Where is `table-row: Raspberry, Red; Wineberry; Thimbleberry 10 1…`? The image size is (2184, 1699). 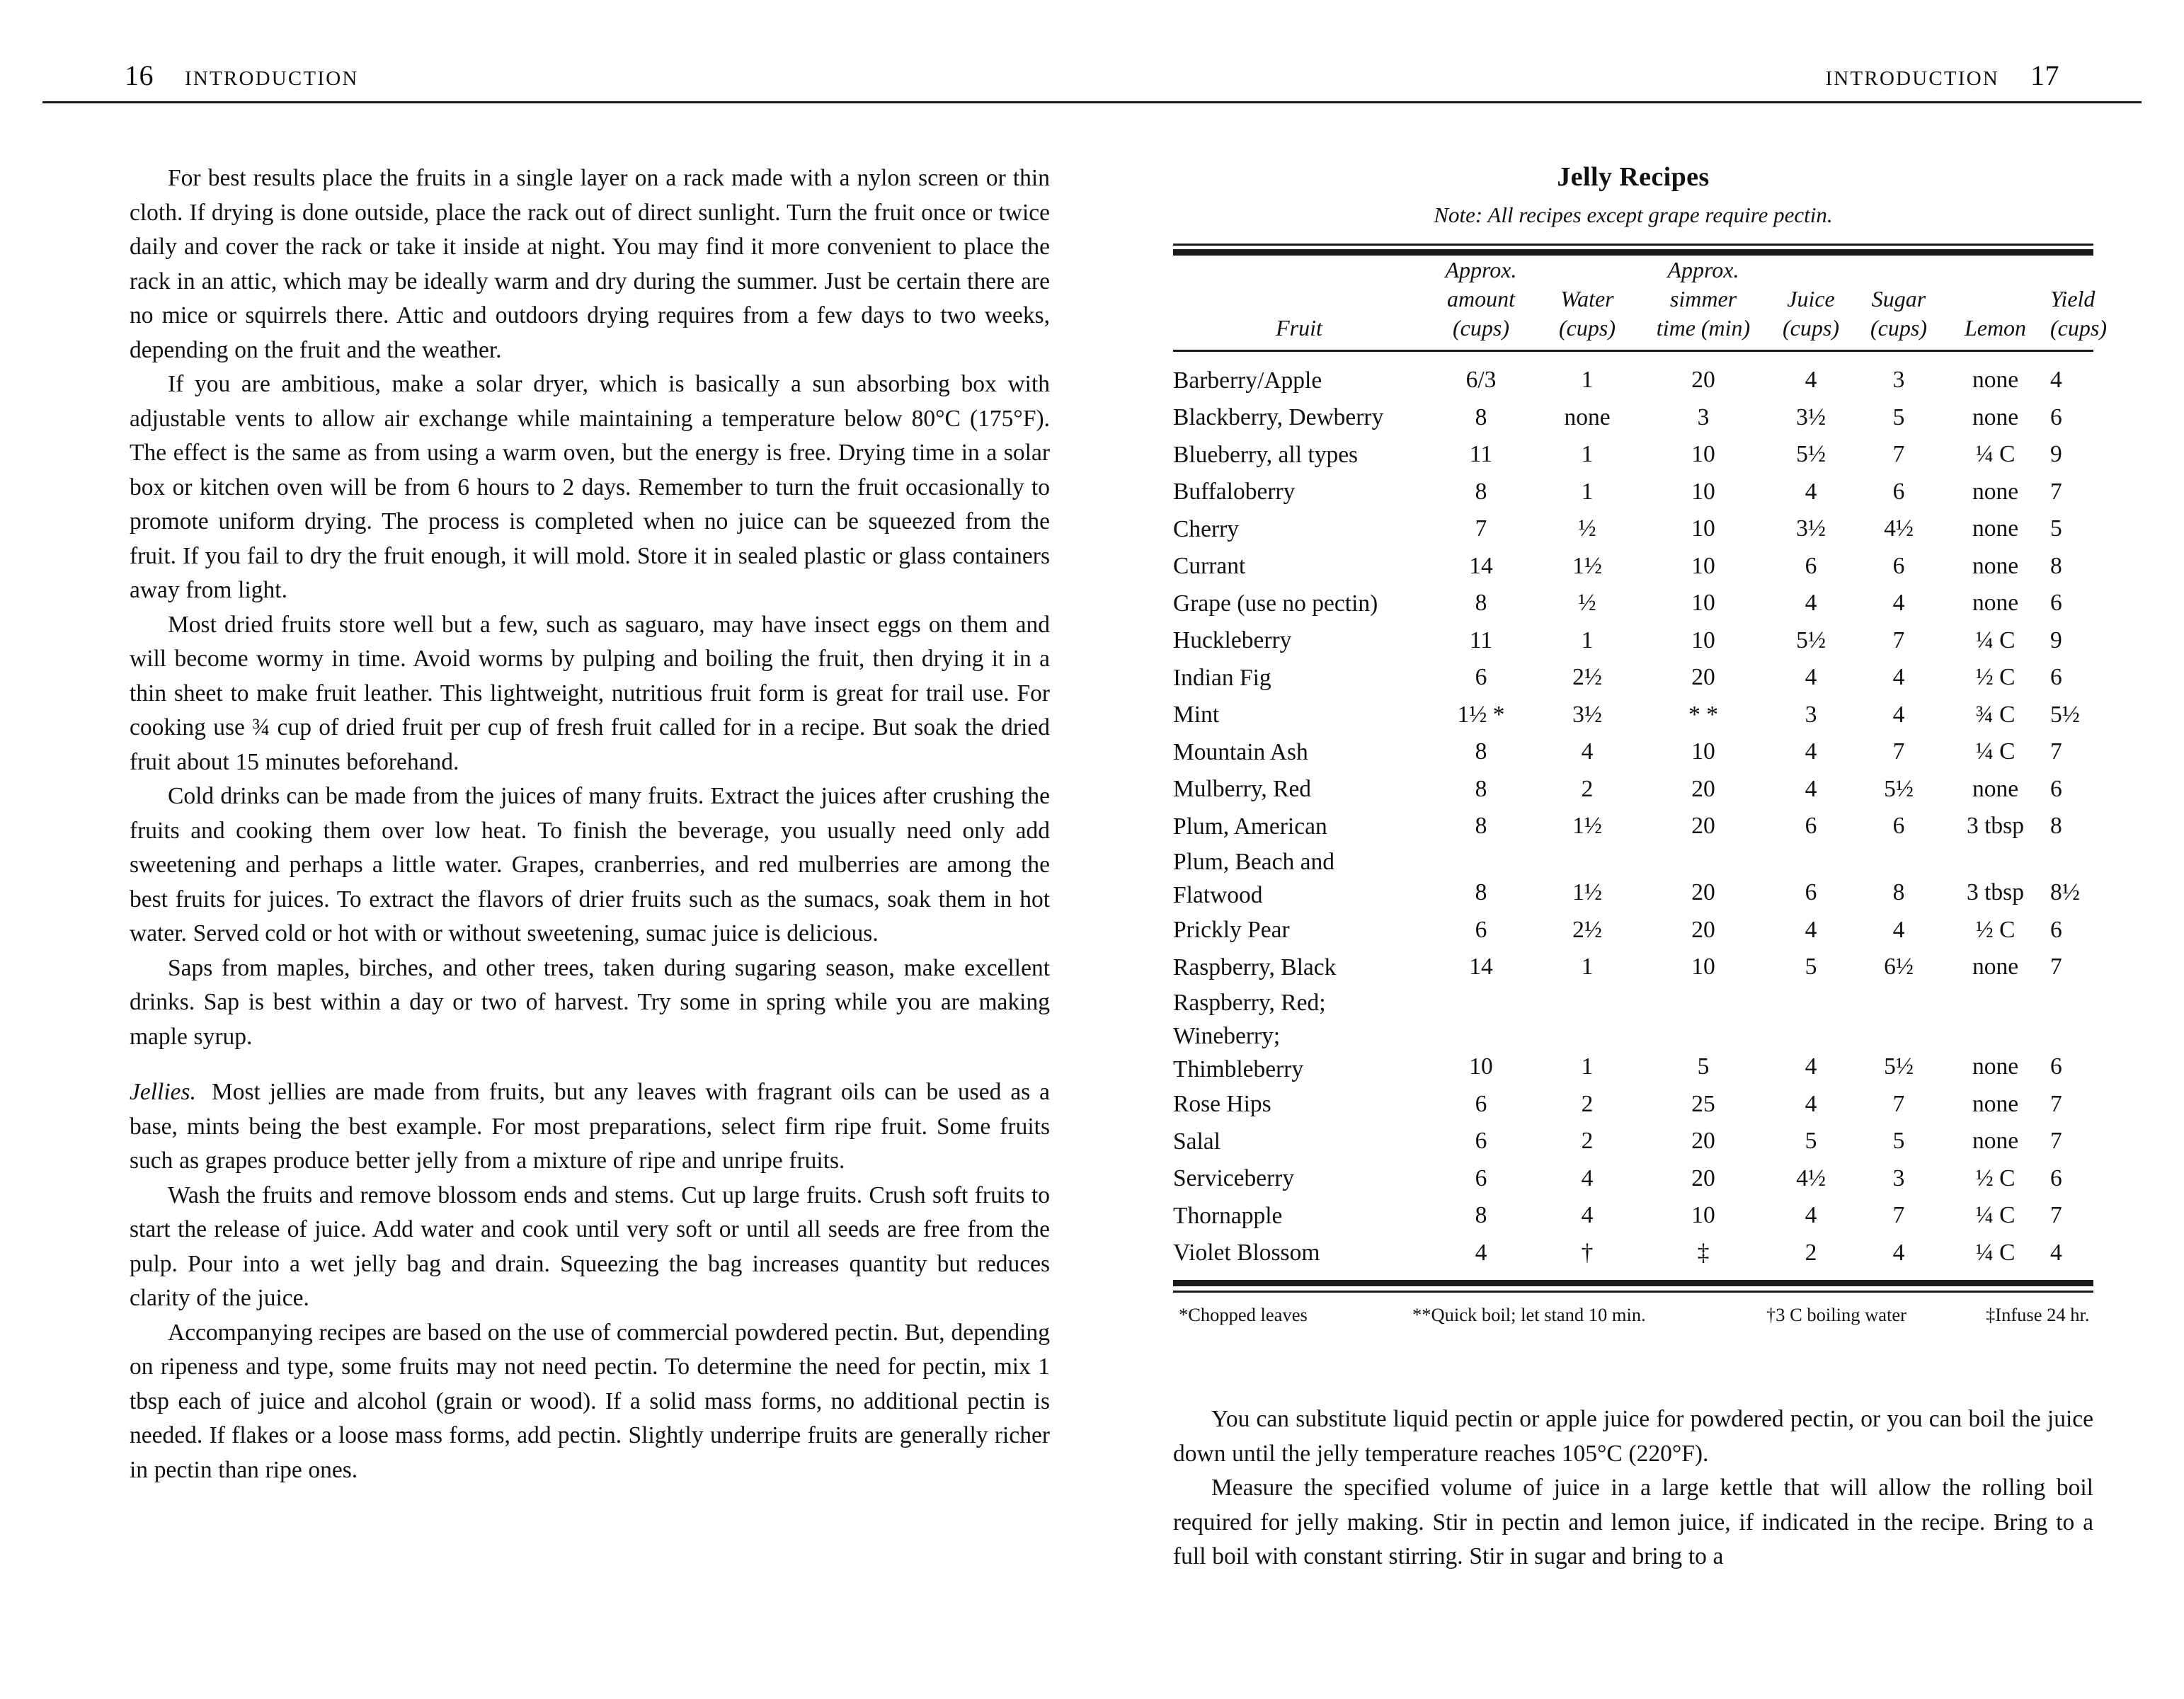
table-row: Raspberry, Red; Wineberry; Thimbleberry 10 1… is located at coordinates (1652, 1036).